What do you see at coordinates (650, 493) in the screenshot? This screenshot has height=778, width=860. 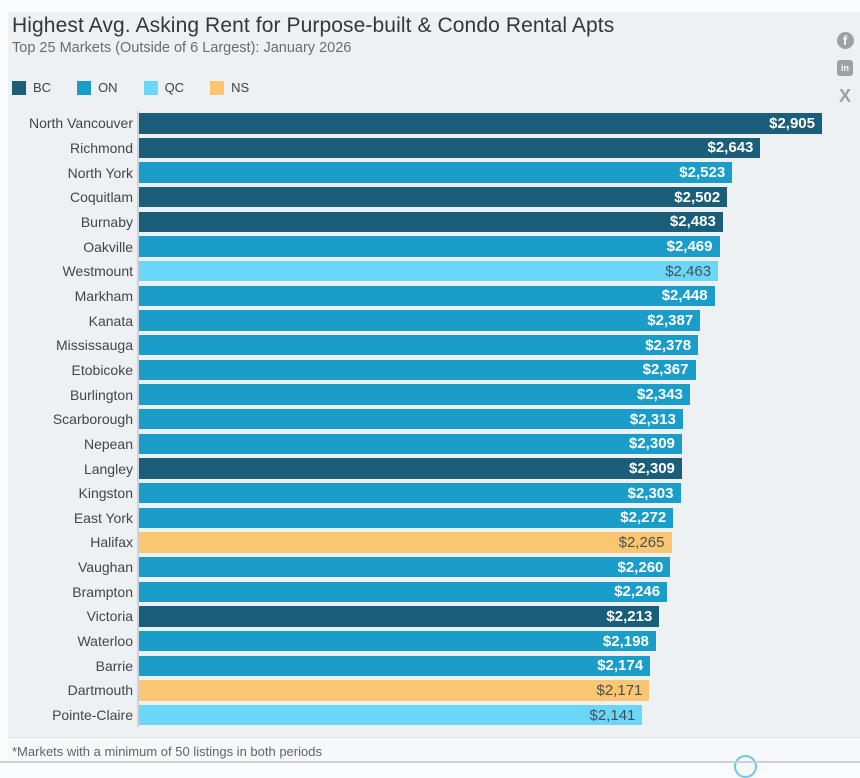 I see `value-label: $2,303` at bounding box center [650, 493].